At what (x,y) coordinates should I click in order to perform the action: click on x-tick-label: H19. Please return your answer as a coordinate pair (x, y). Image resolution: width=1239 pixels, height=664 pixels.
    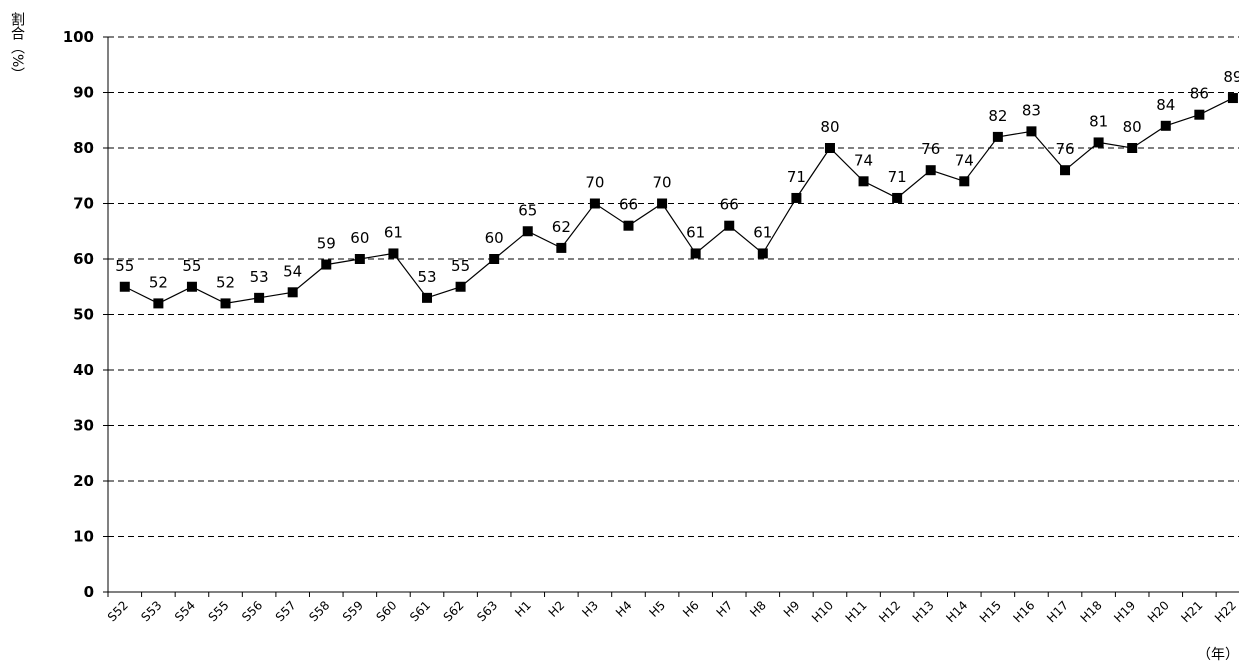
    Looking at the image, I should click on (1124, 611).